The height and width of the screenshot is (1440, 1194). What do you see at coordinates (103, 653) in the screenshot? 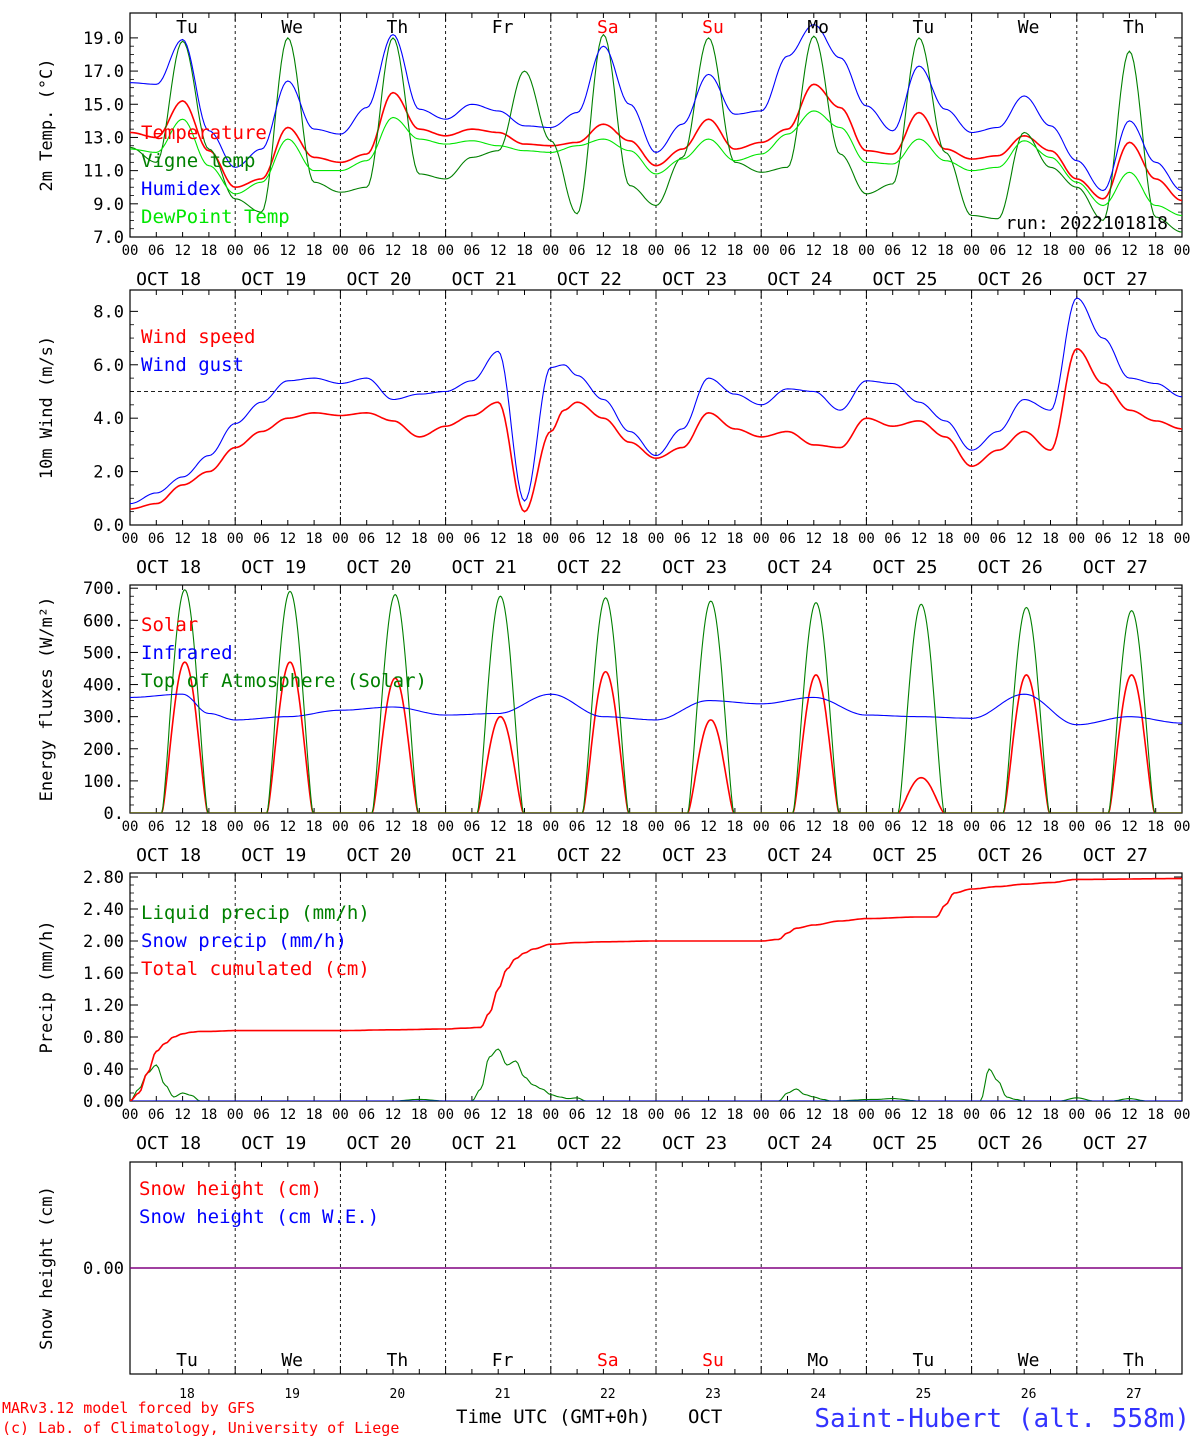
I see `y-tick-label: 500.` at bounding box center [103, 653].